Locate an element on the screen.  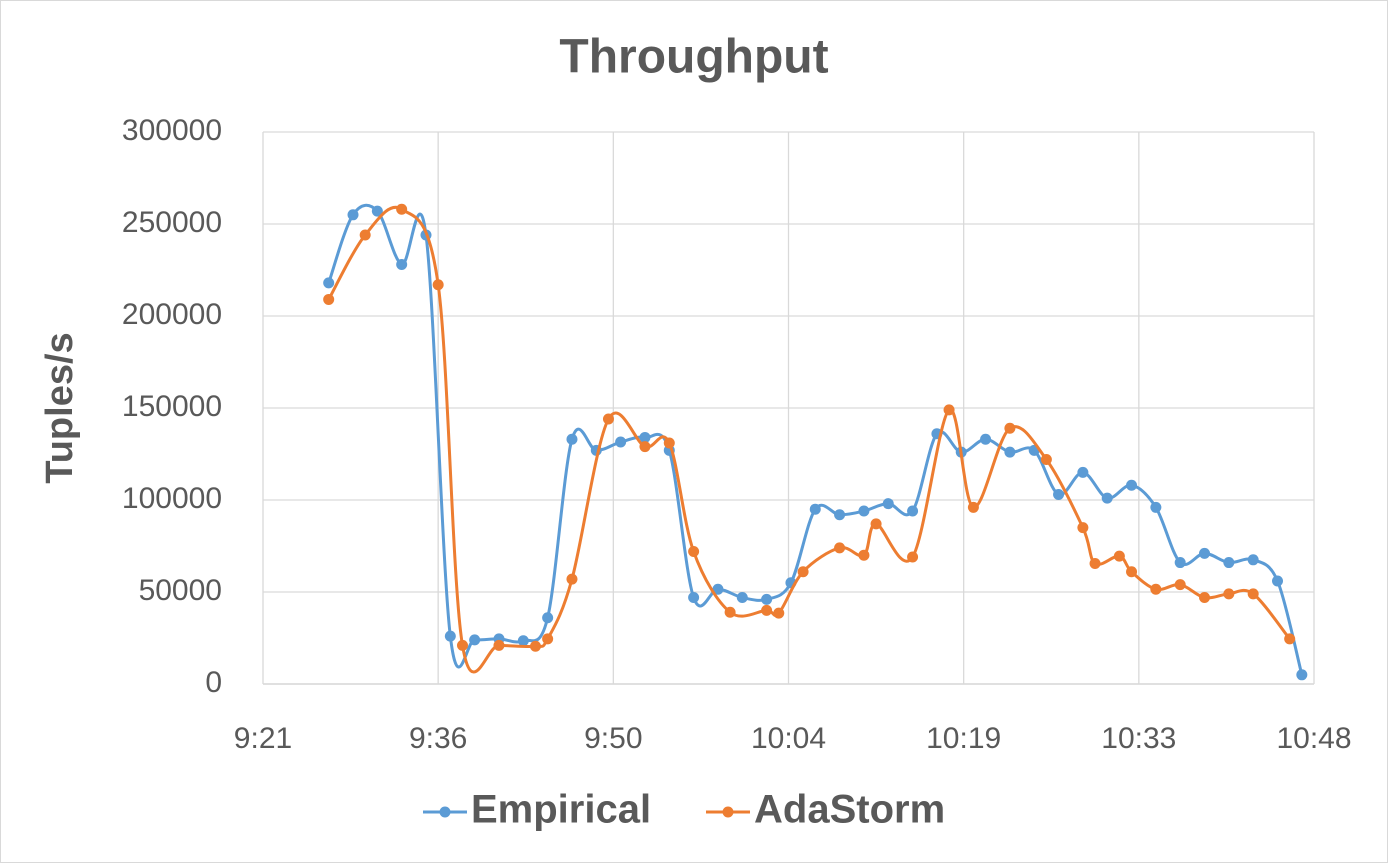
x-tick-label: 10:04 is located at coordinates (788, 738).